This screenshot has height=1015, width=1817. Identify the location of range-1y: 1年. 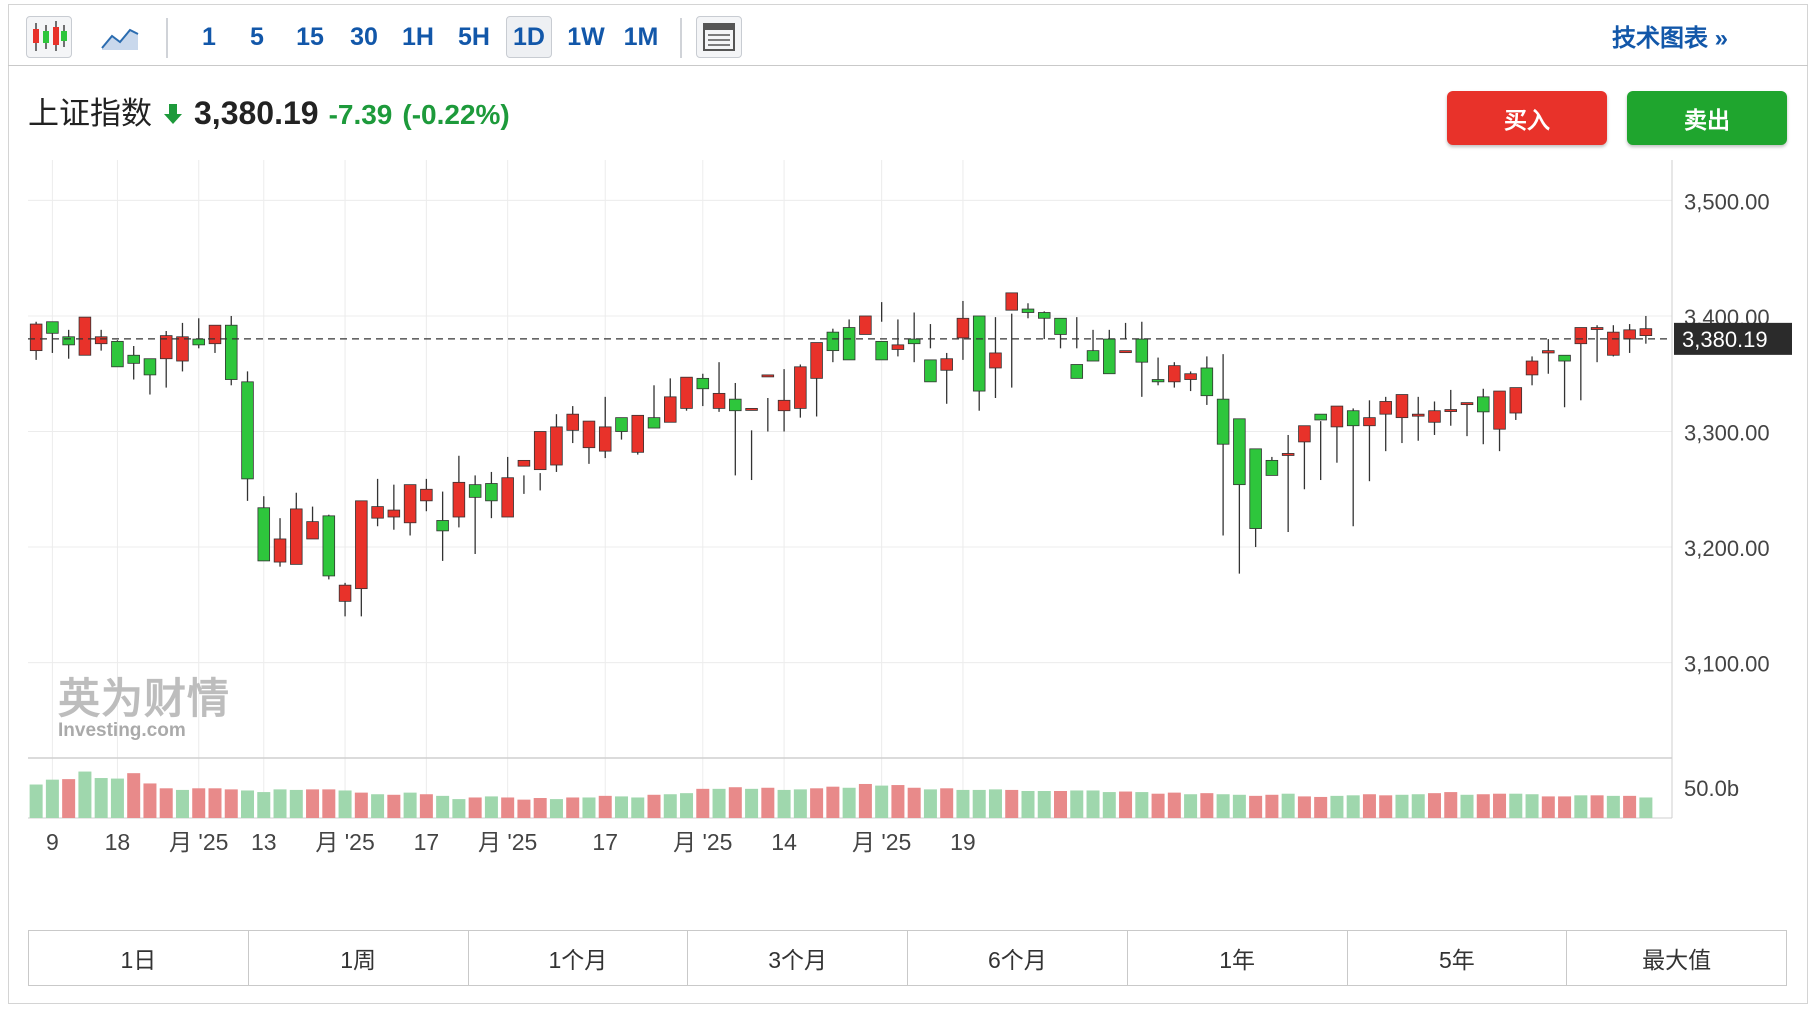
(1238, 958).